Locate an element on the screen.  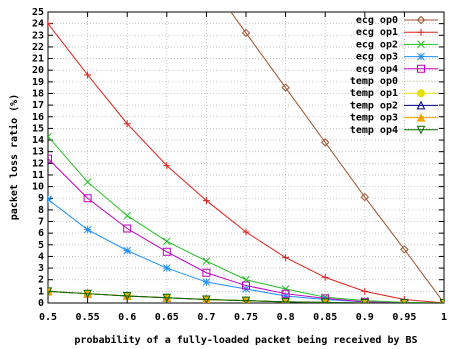
y-tick-label: 15 is located at coordinates (38, 128).